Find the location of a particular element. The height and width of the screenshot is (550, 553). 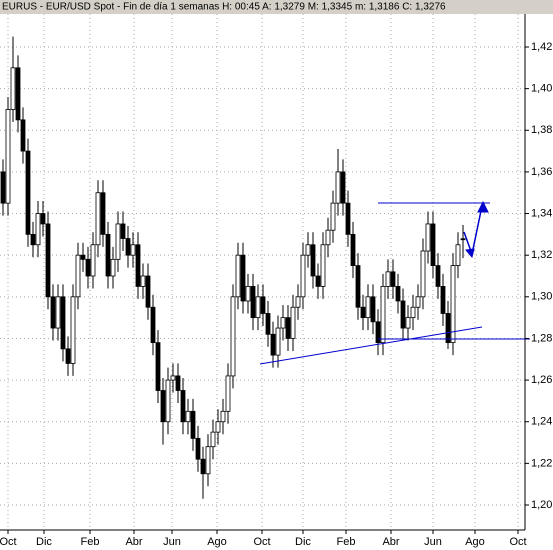

y-tick-label: 1,38 is located at coordinates (541, 130).